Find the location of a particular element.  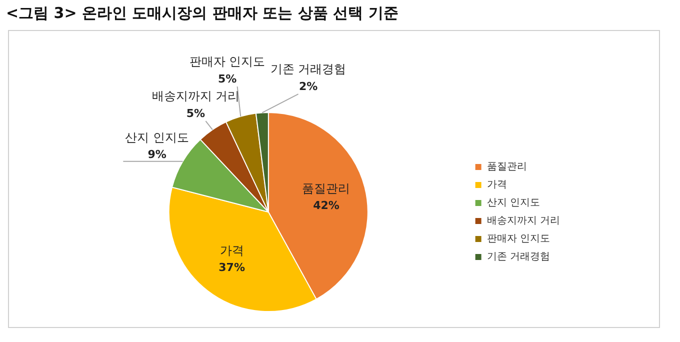

slice-label: 품질관리 is located at coordinates (326, 188).